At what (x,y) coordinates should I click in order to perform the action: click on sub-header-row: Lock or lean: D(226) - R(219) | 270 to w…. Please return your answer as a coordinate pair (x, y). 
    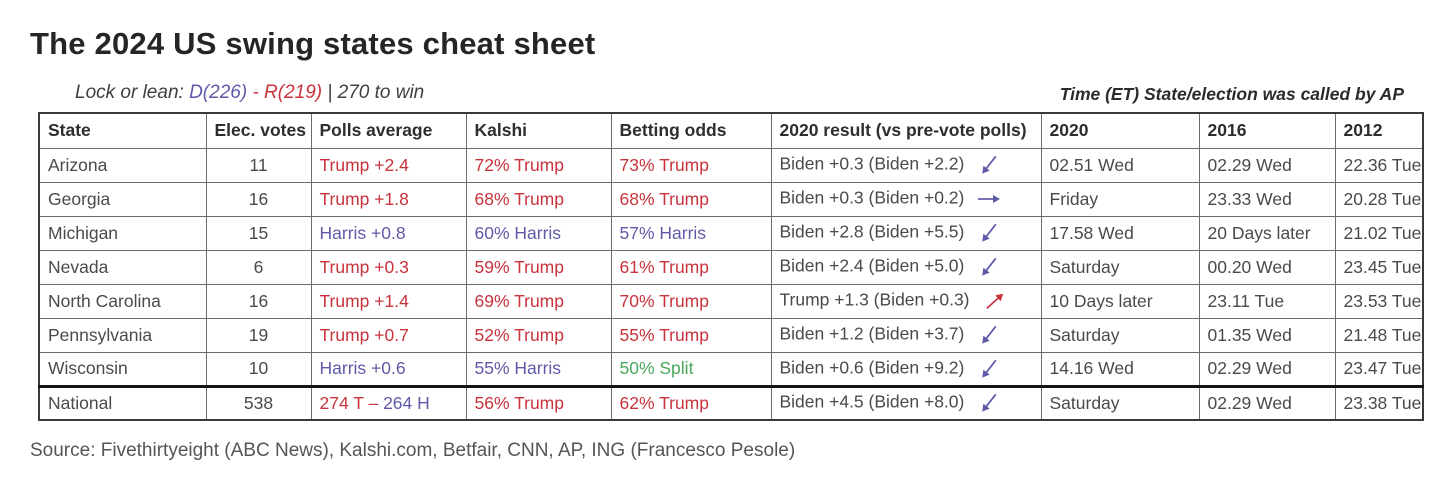
    Looking at the image, I should click on (728, 94).